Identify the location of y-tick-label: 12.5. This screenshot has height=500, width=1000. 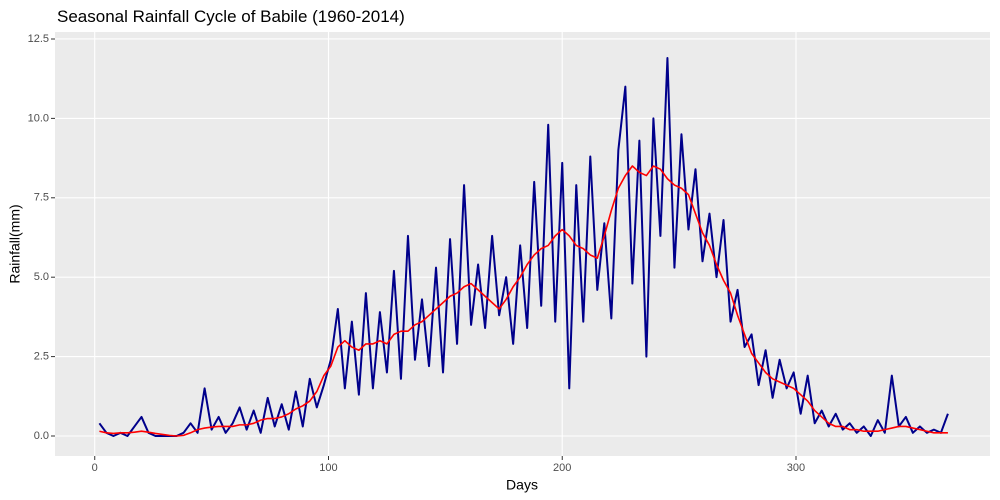
(38, 39).